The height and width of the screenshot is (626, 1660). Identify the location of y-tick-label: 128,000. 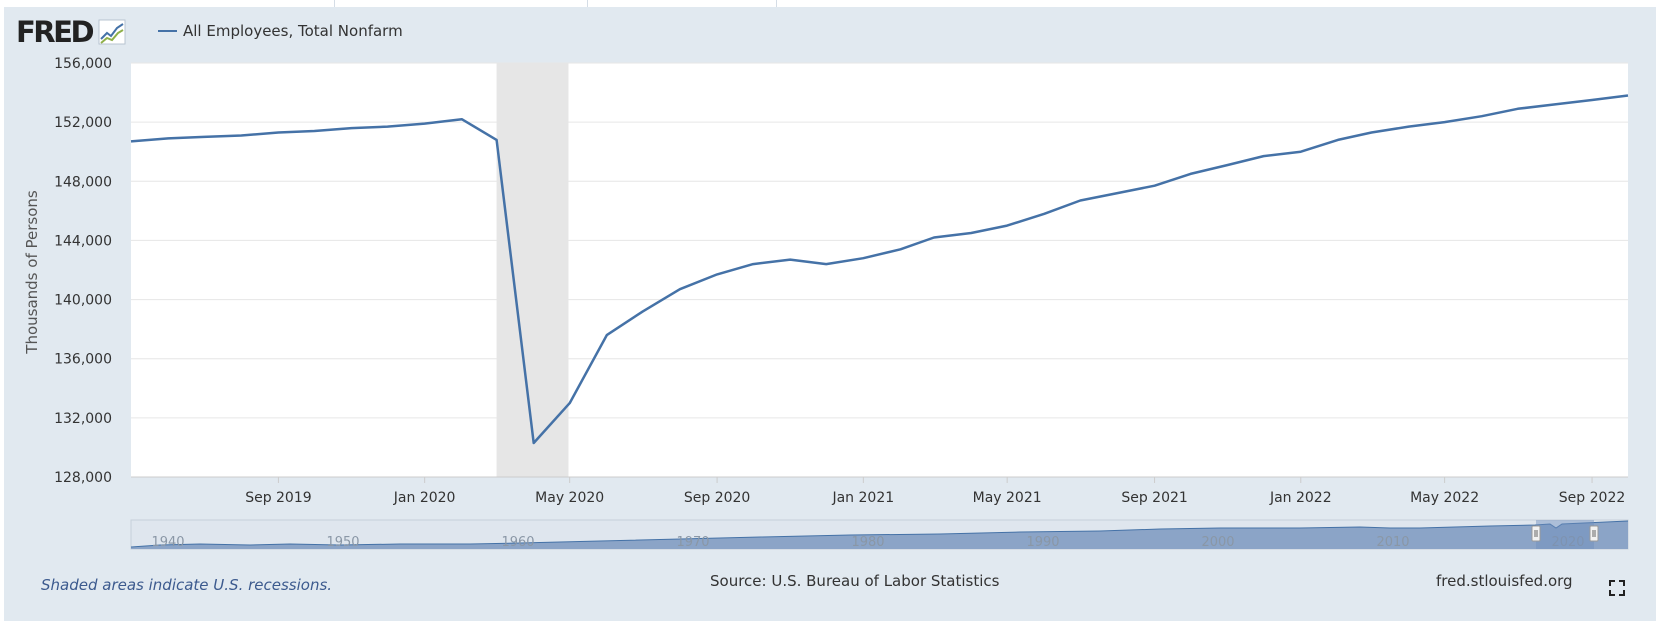
(83, 478).